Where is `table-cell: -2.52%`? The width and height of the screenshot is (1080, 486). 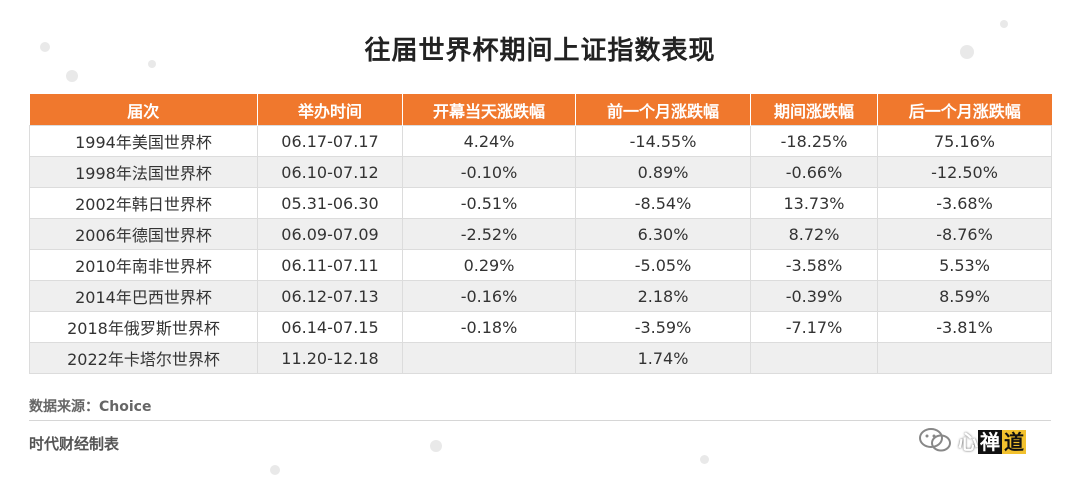
table-cell: -2.52% is located at coordinates (489, 234).